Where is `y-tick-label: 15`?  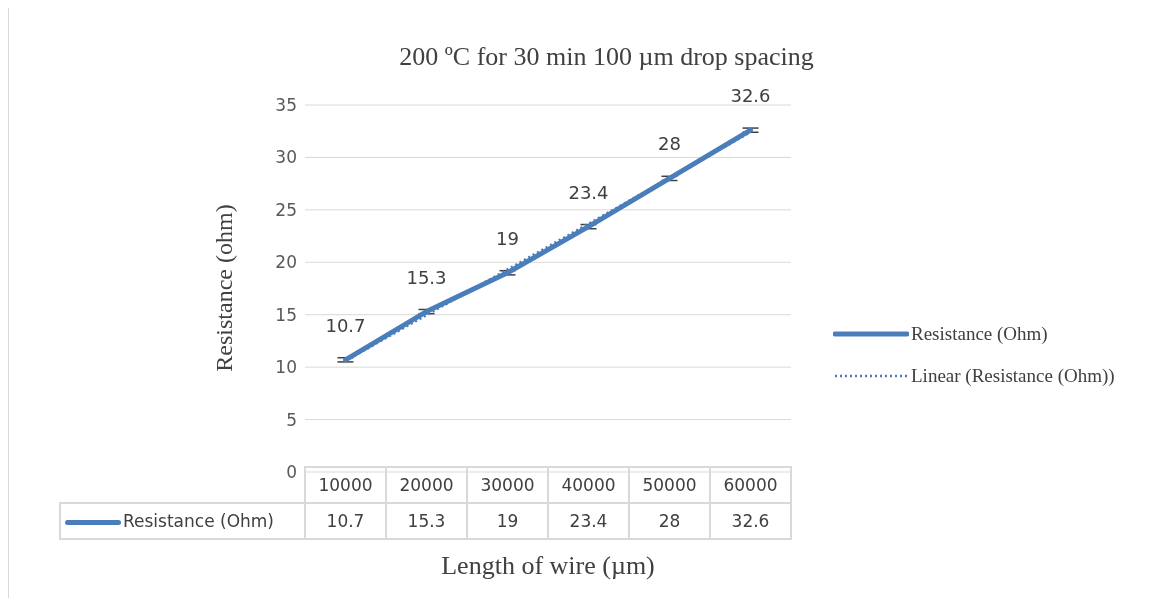
y-tick-label: 15 is located at coordinates (286, 314).